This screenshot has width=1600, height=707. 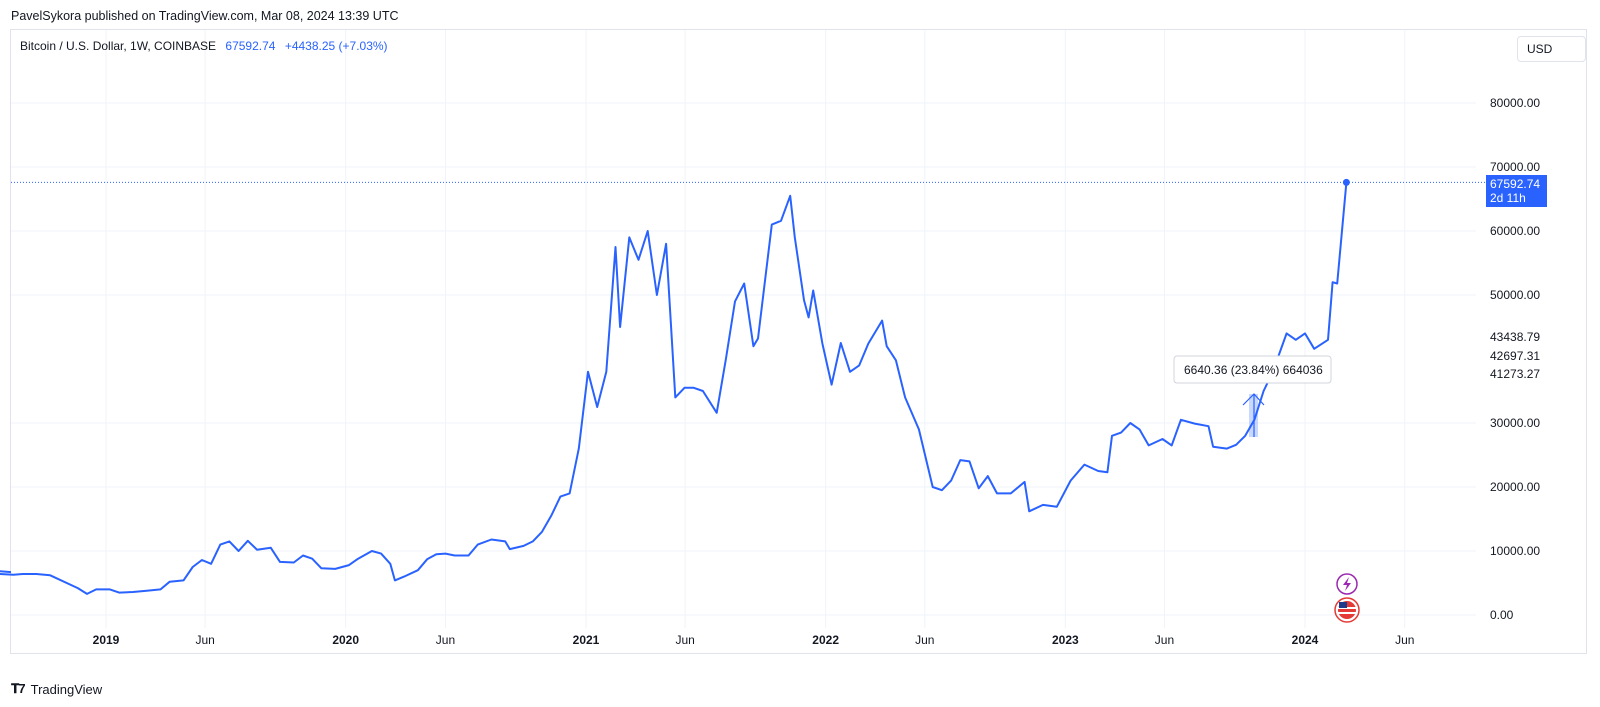 I want to click on x-tick-label: 2019, so click(x=106, y=640).